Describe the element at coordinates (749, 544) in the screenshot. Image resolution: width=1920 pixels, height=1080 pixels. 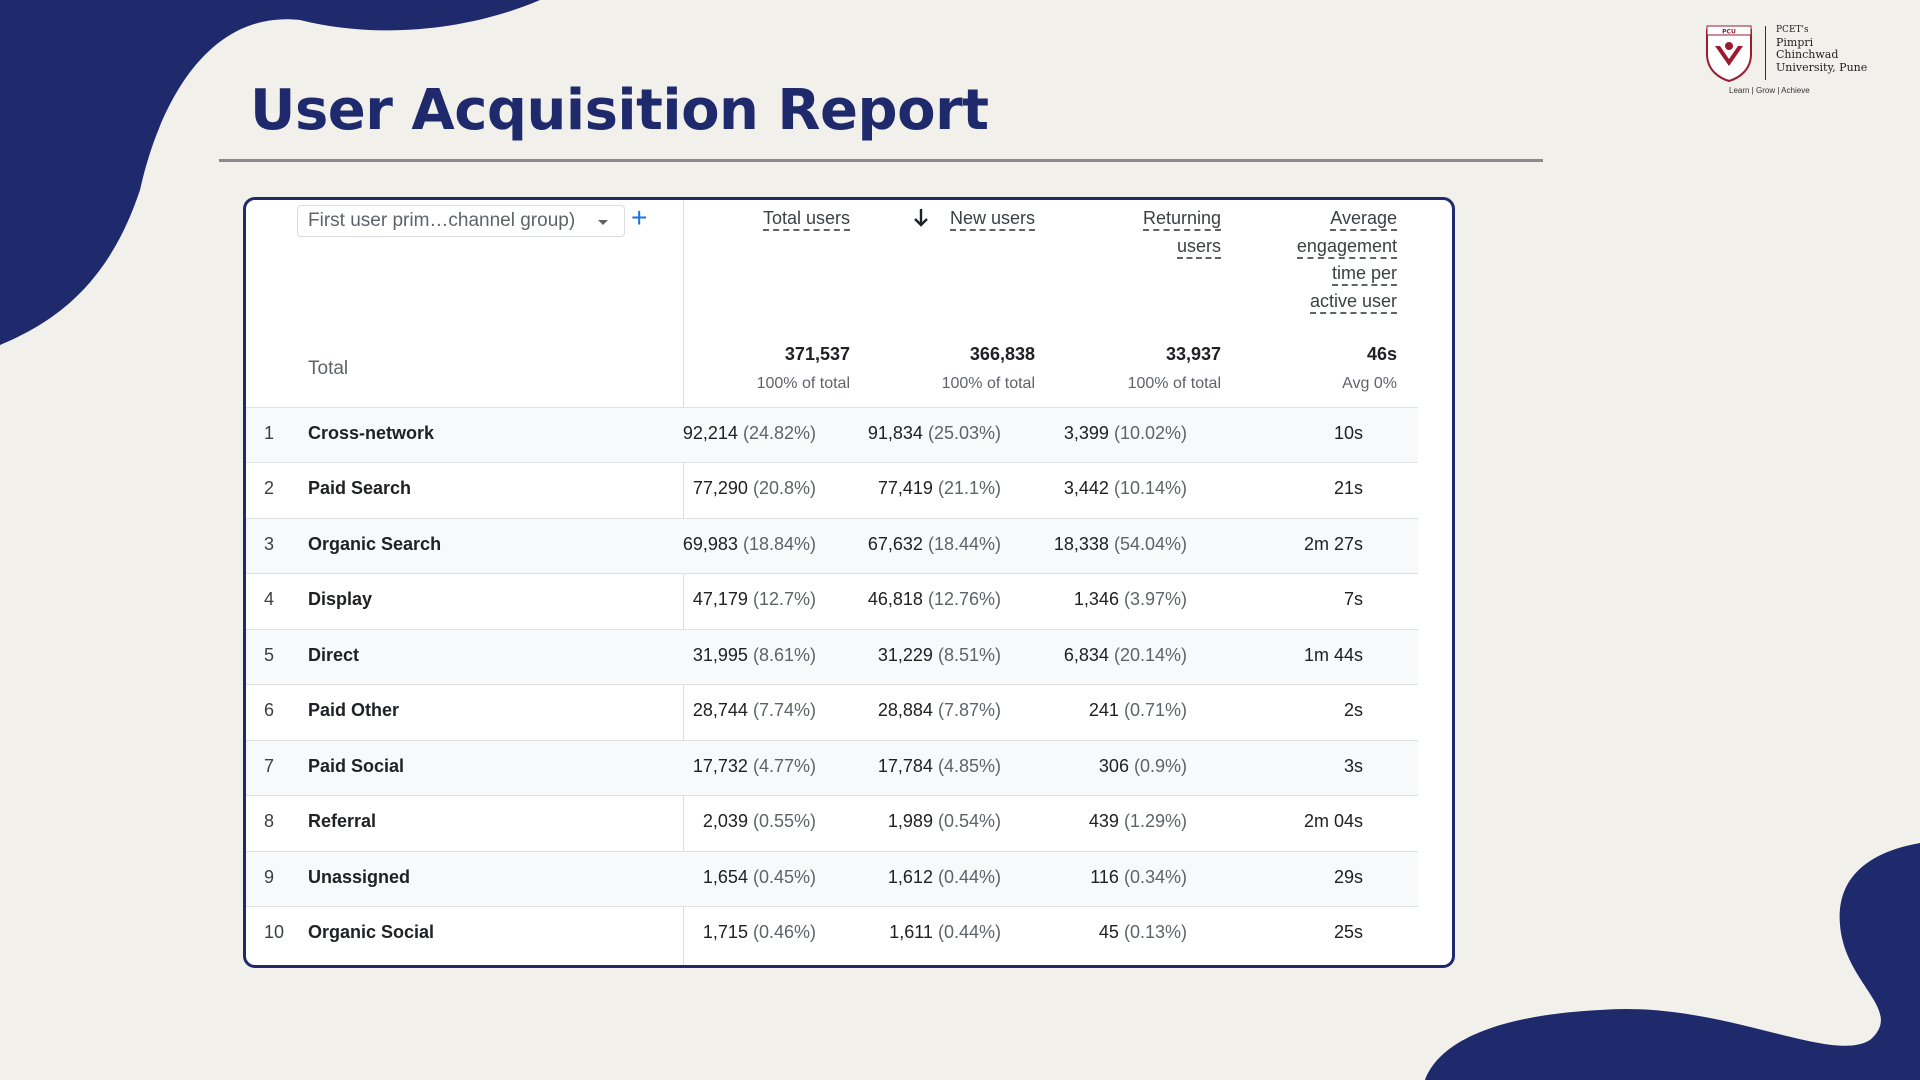
I see `row-total-users: 69,983 (18.84%)` at that location.